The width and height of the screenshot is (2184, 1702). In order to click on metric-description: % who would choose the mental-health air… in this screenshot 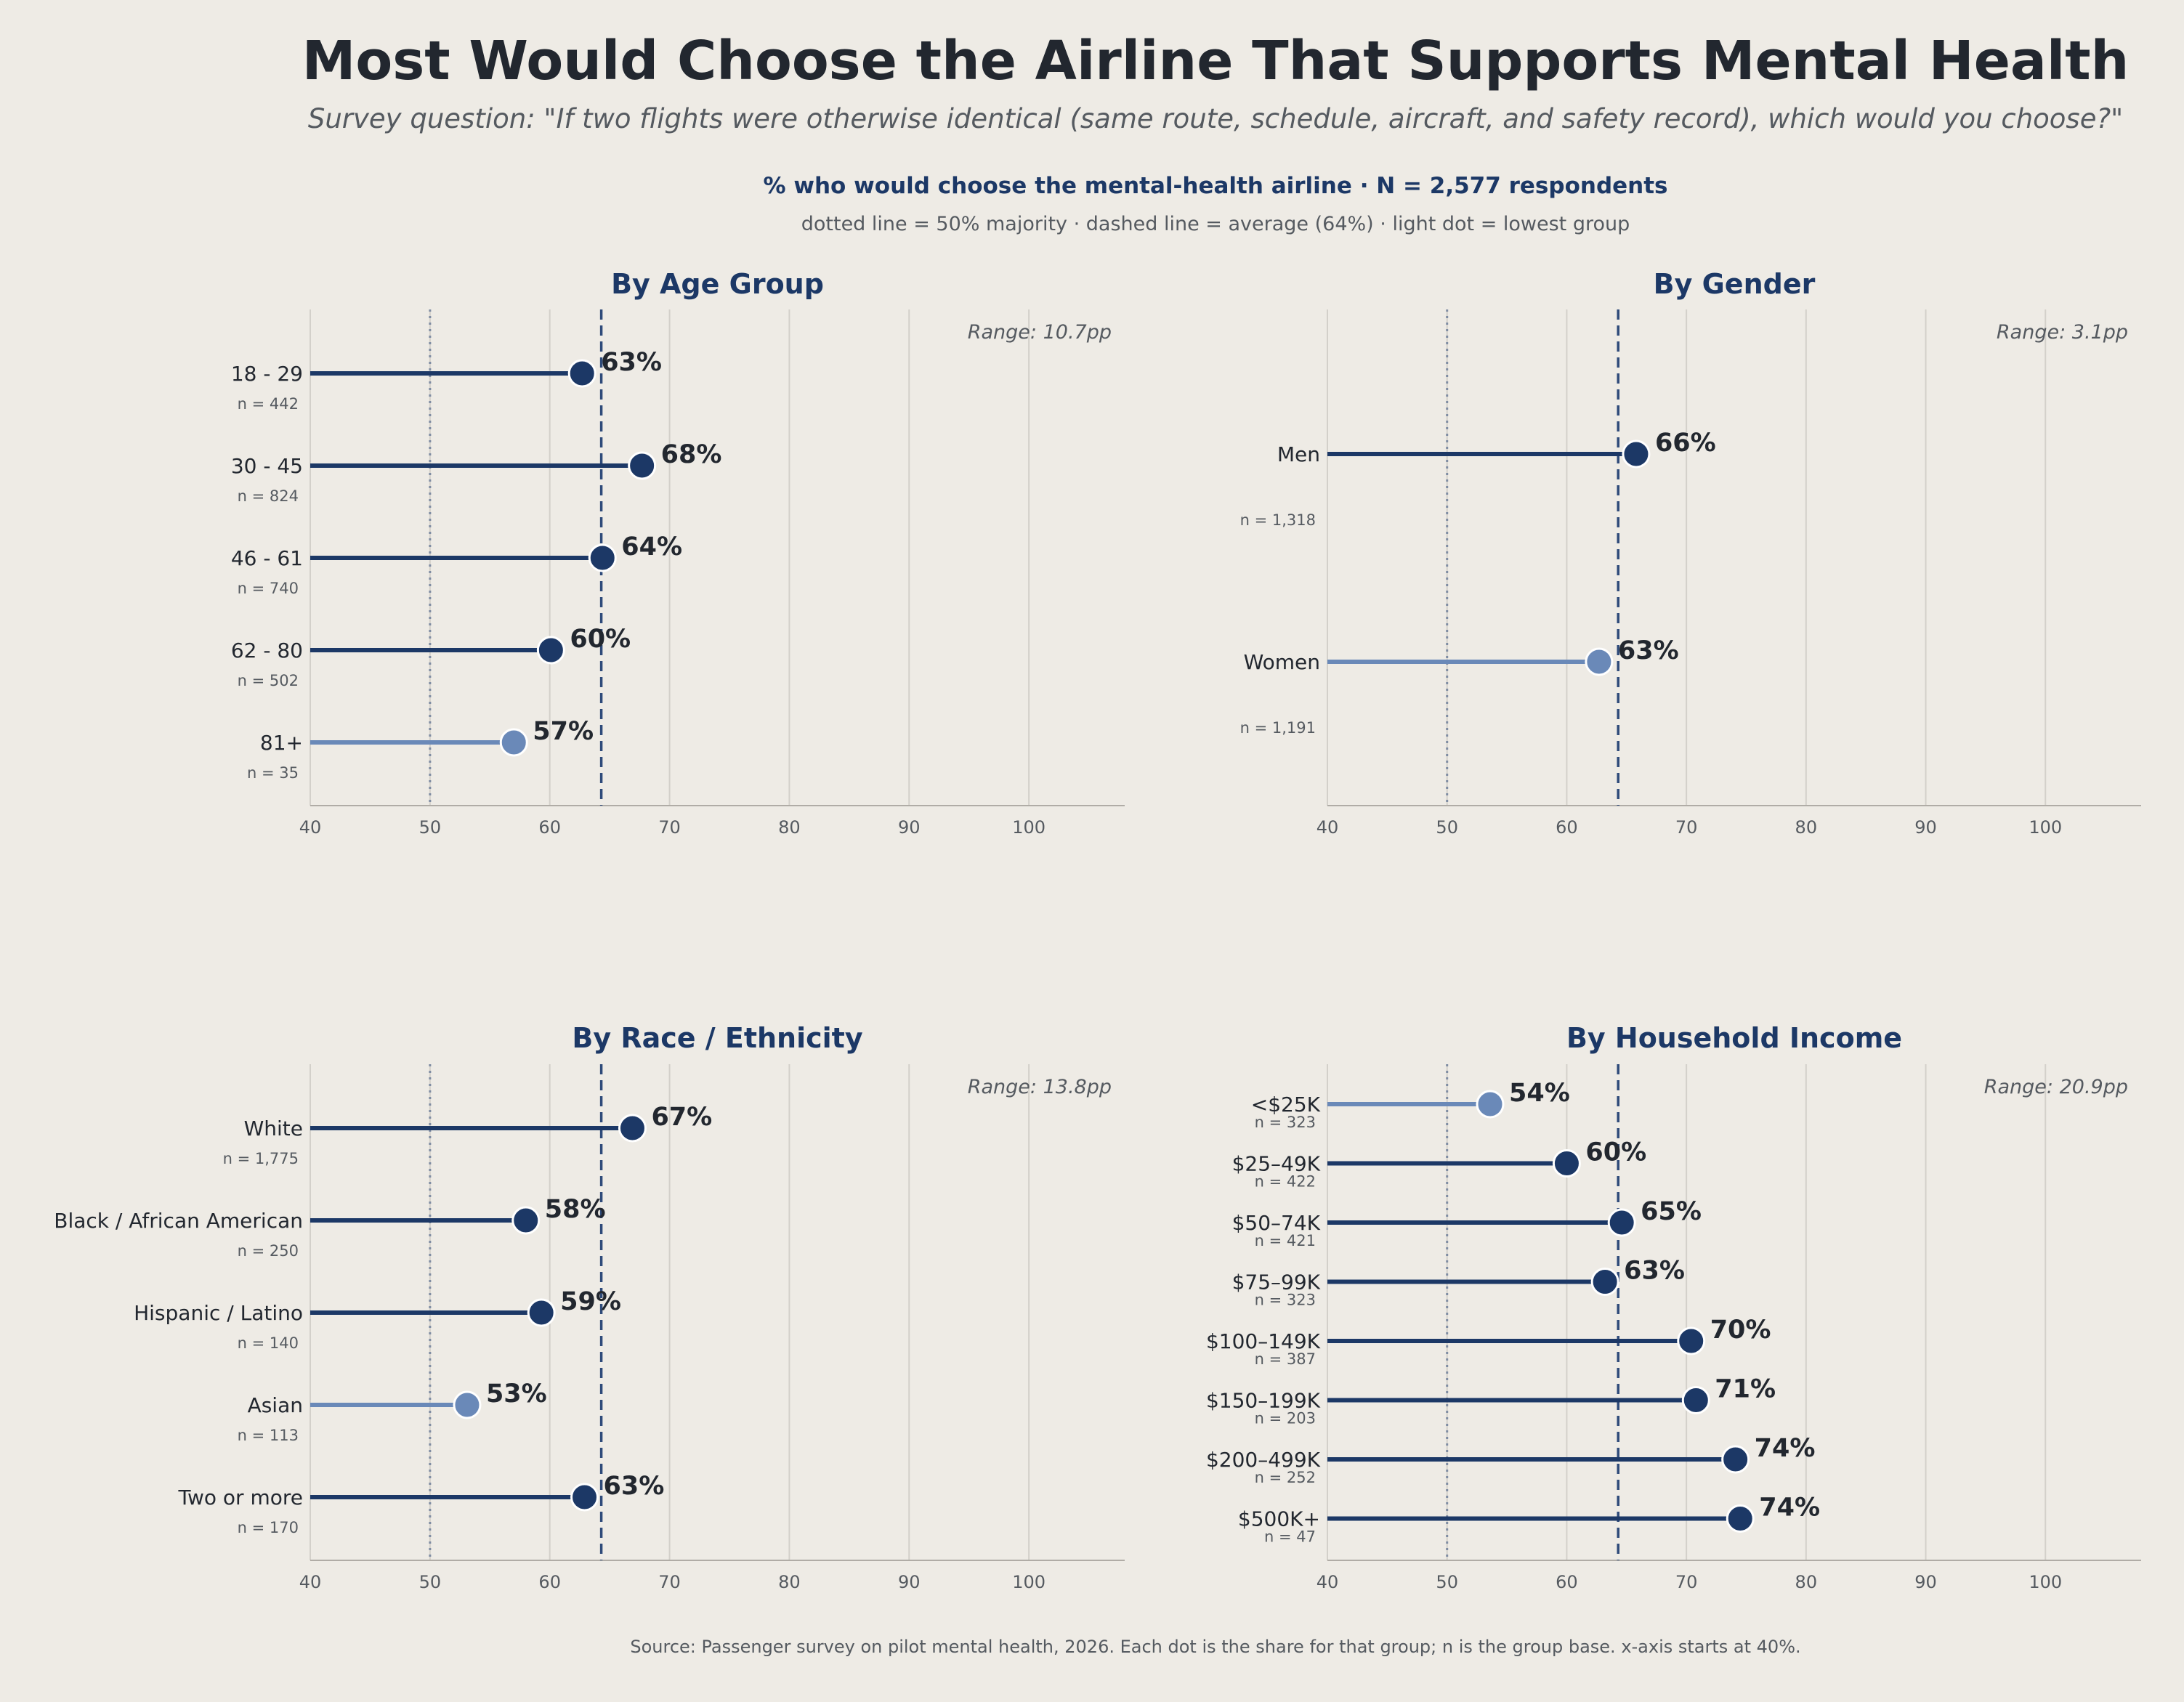, I will do `click(1215, 186)`.